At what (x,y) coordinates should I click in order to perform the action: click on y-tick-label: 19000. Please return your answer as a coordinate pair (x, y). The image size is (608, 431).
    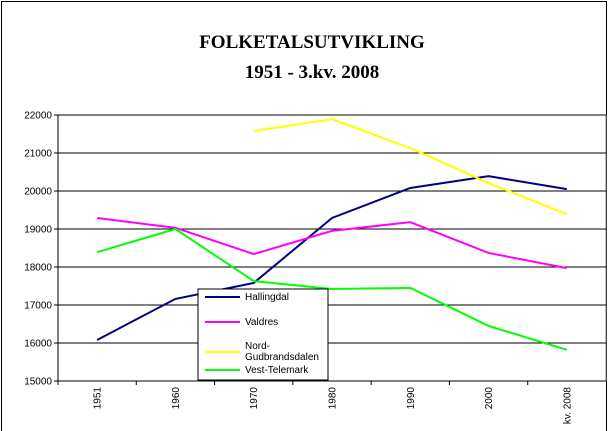
    Looking at the image, I should click on (38, 230).